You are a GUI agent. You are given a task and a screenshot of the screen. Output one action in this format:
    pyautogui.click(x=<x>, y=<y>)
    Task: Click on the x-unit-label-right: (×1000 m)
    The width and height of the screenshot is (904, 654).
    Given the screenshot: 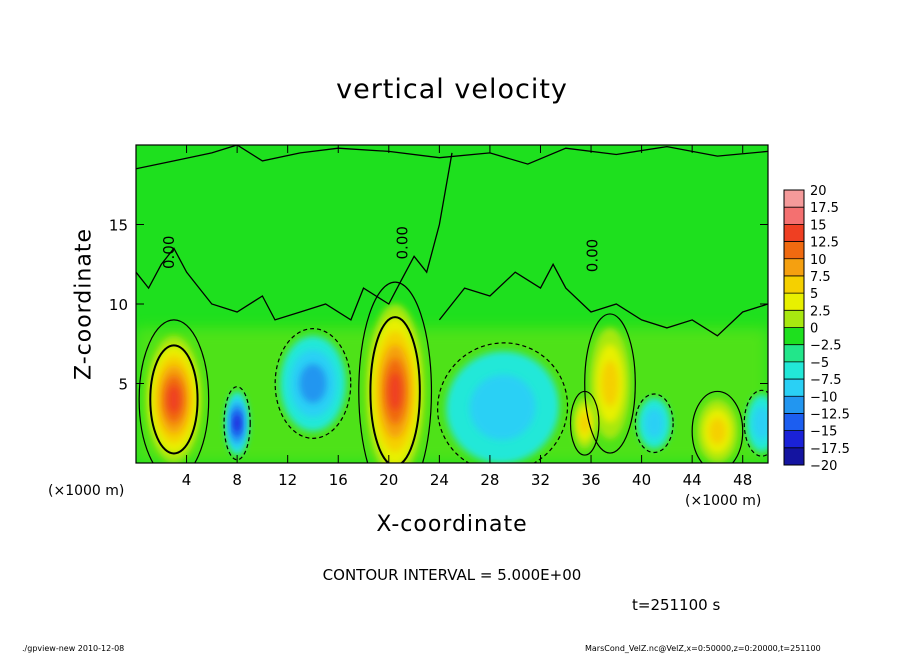 What is the action you would take?
    pyautogui.click(x=723, y=501)
    